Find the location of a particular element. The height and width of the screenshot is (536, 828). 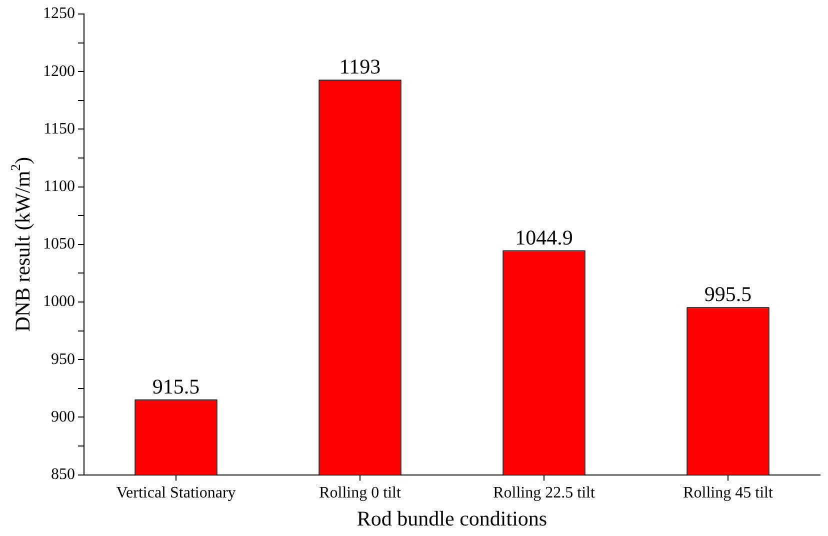

y-tick-label: 900 is located at coordinates (63, 417).